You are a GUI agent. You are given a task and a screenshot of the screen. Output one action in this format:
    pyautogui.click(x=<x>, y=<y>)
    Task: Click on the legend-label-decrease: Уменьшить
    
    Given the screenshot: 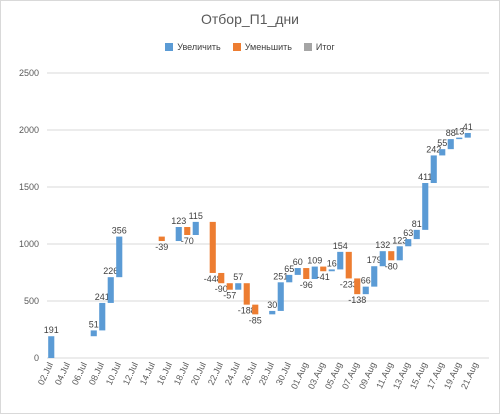 What is the action you would take?
    pyautogui.click(x=268, y=47)
    